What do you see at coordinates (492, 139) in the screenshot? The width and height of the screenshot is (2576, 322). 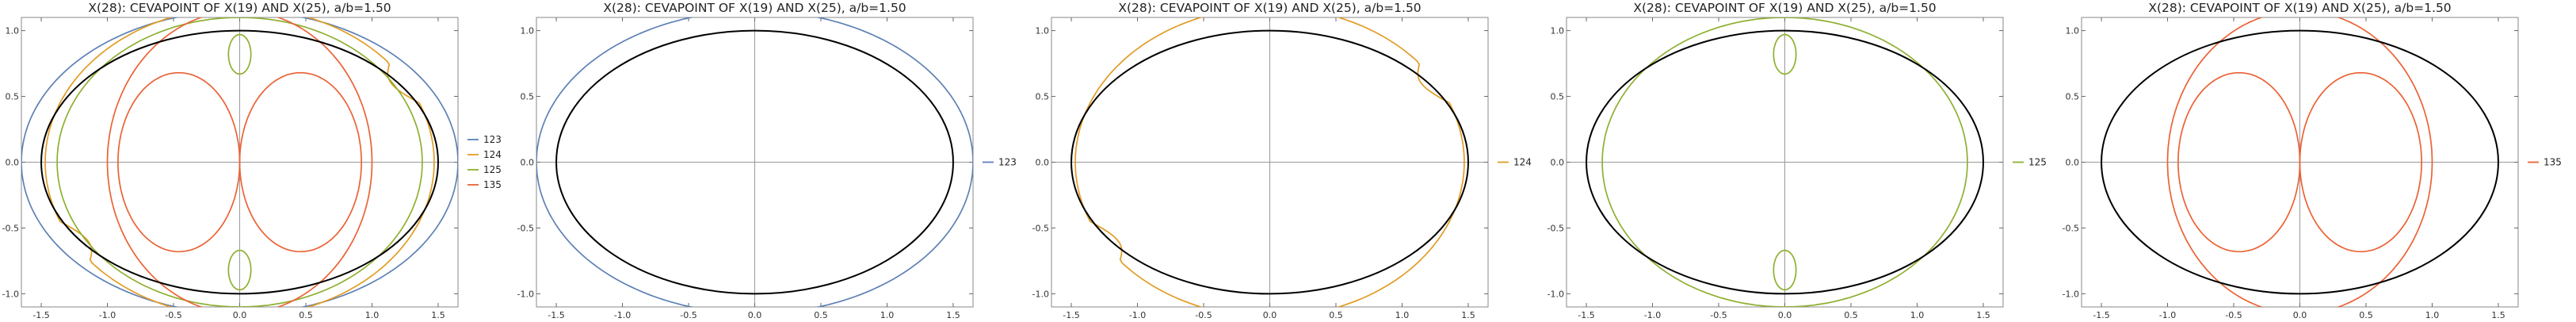 I see `legend-label-123: 123` at bounding box center [492, 139].